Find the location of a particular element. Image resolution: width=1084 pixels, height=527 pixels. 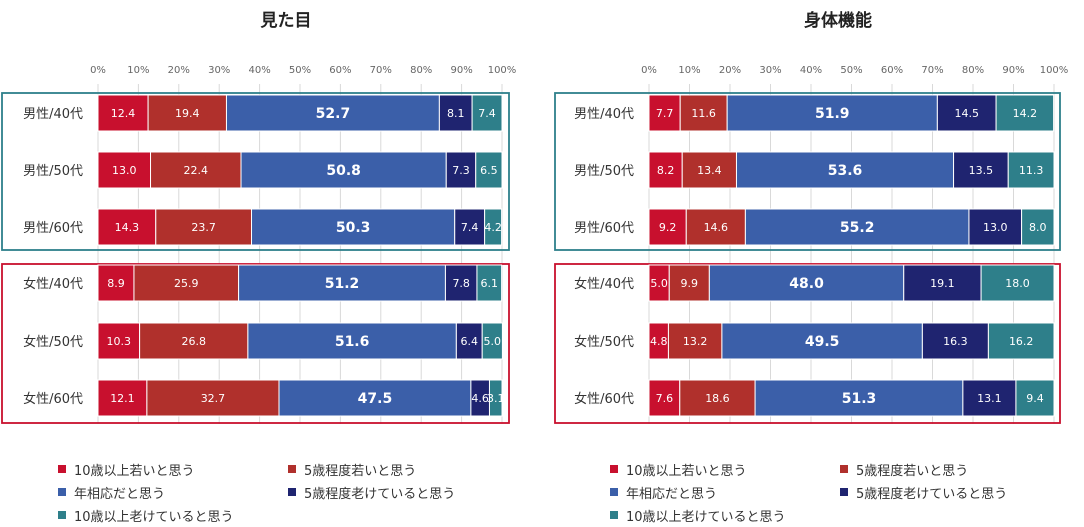

data-label: 26.8 is located at coordinates (193, 341).